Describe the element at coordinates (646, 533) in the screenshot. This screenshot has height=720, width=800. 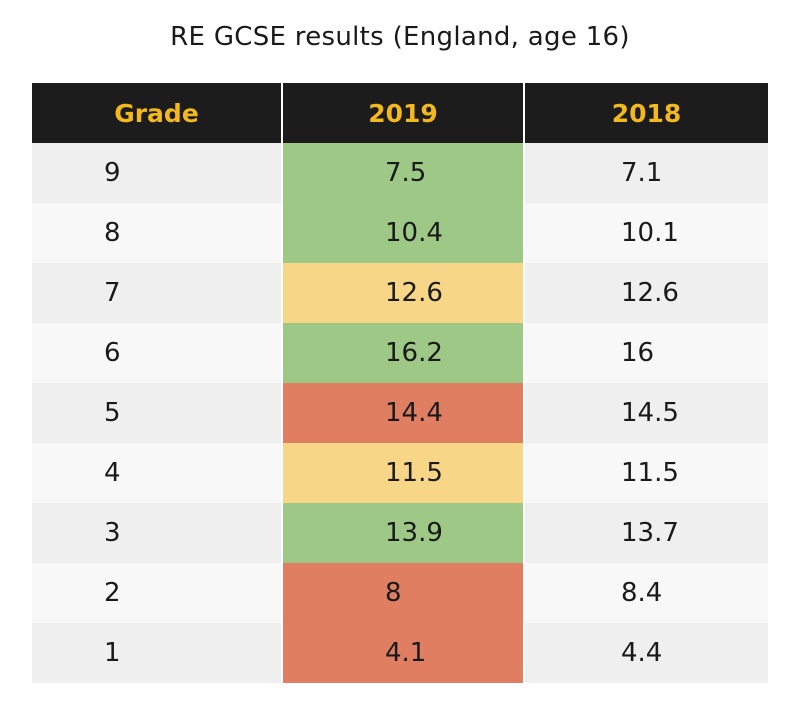
I see `value-2018-cell: 13.7` at that location.